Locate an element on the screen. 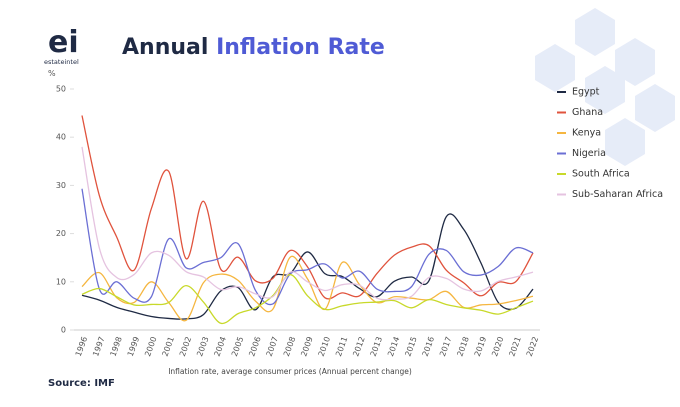 The image size is (680, 407). x-tick-label: 2018 is located at coordinates (462, 346).